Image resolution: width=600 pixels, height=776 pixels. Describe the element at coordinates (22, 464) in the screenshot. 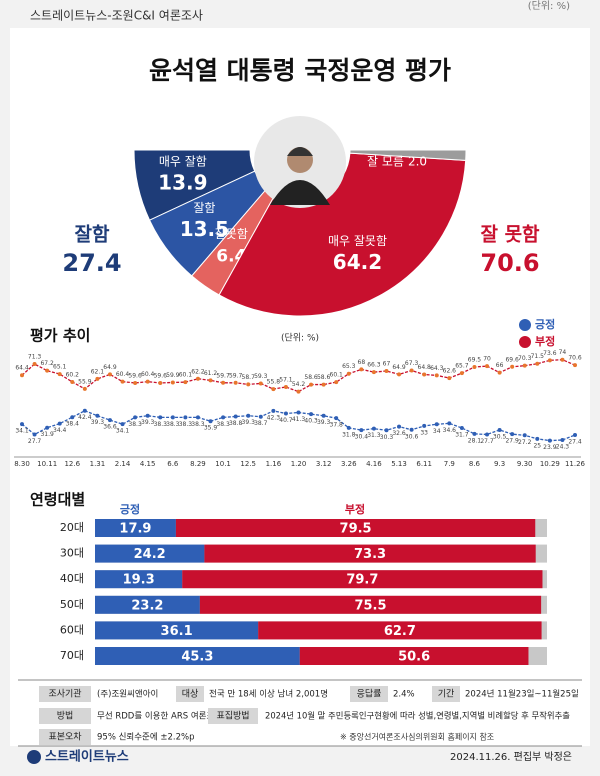

I see `x-tick-label: 8.30` at that location.